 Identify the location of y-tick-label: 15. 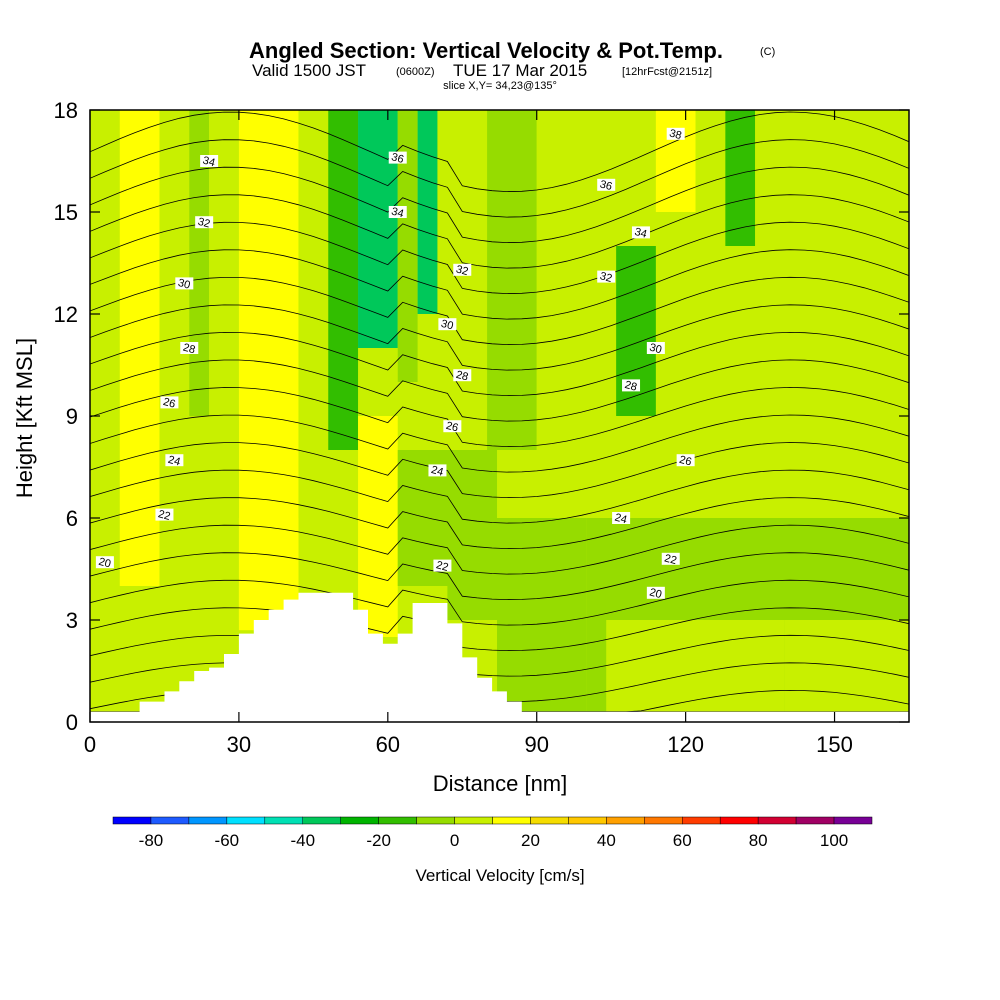
(66, 212).